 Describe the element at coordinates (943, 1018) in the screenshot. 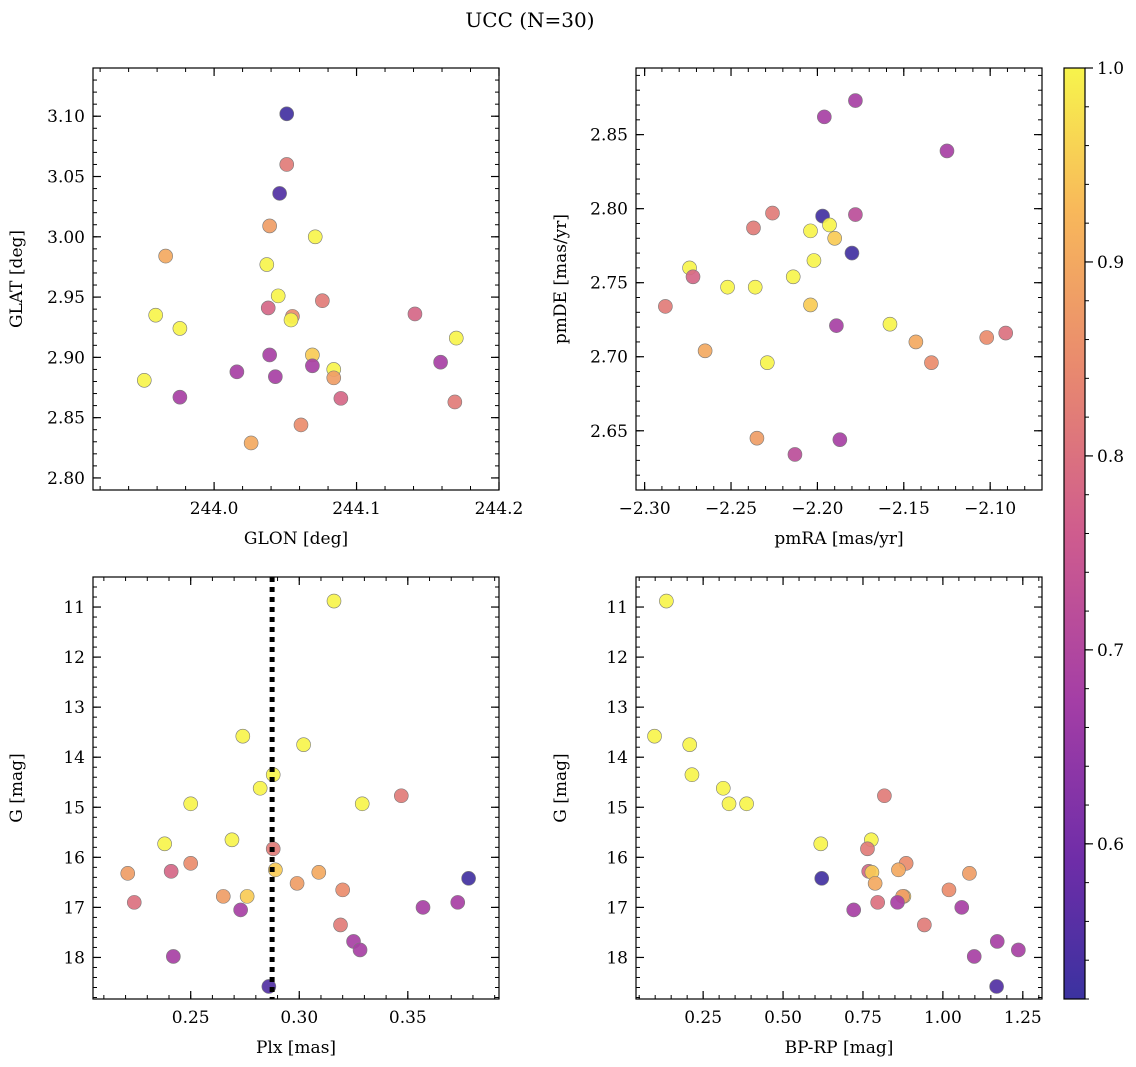

I see `x-tick-label: 1.00` at that location.